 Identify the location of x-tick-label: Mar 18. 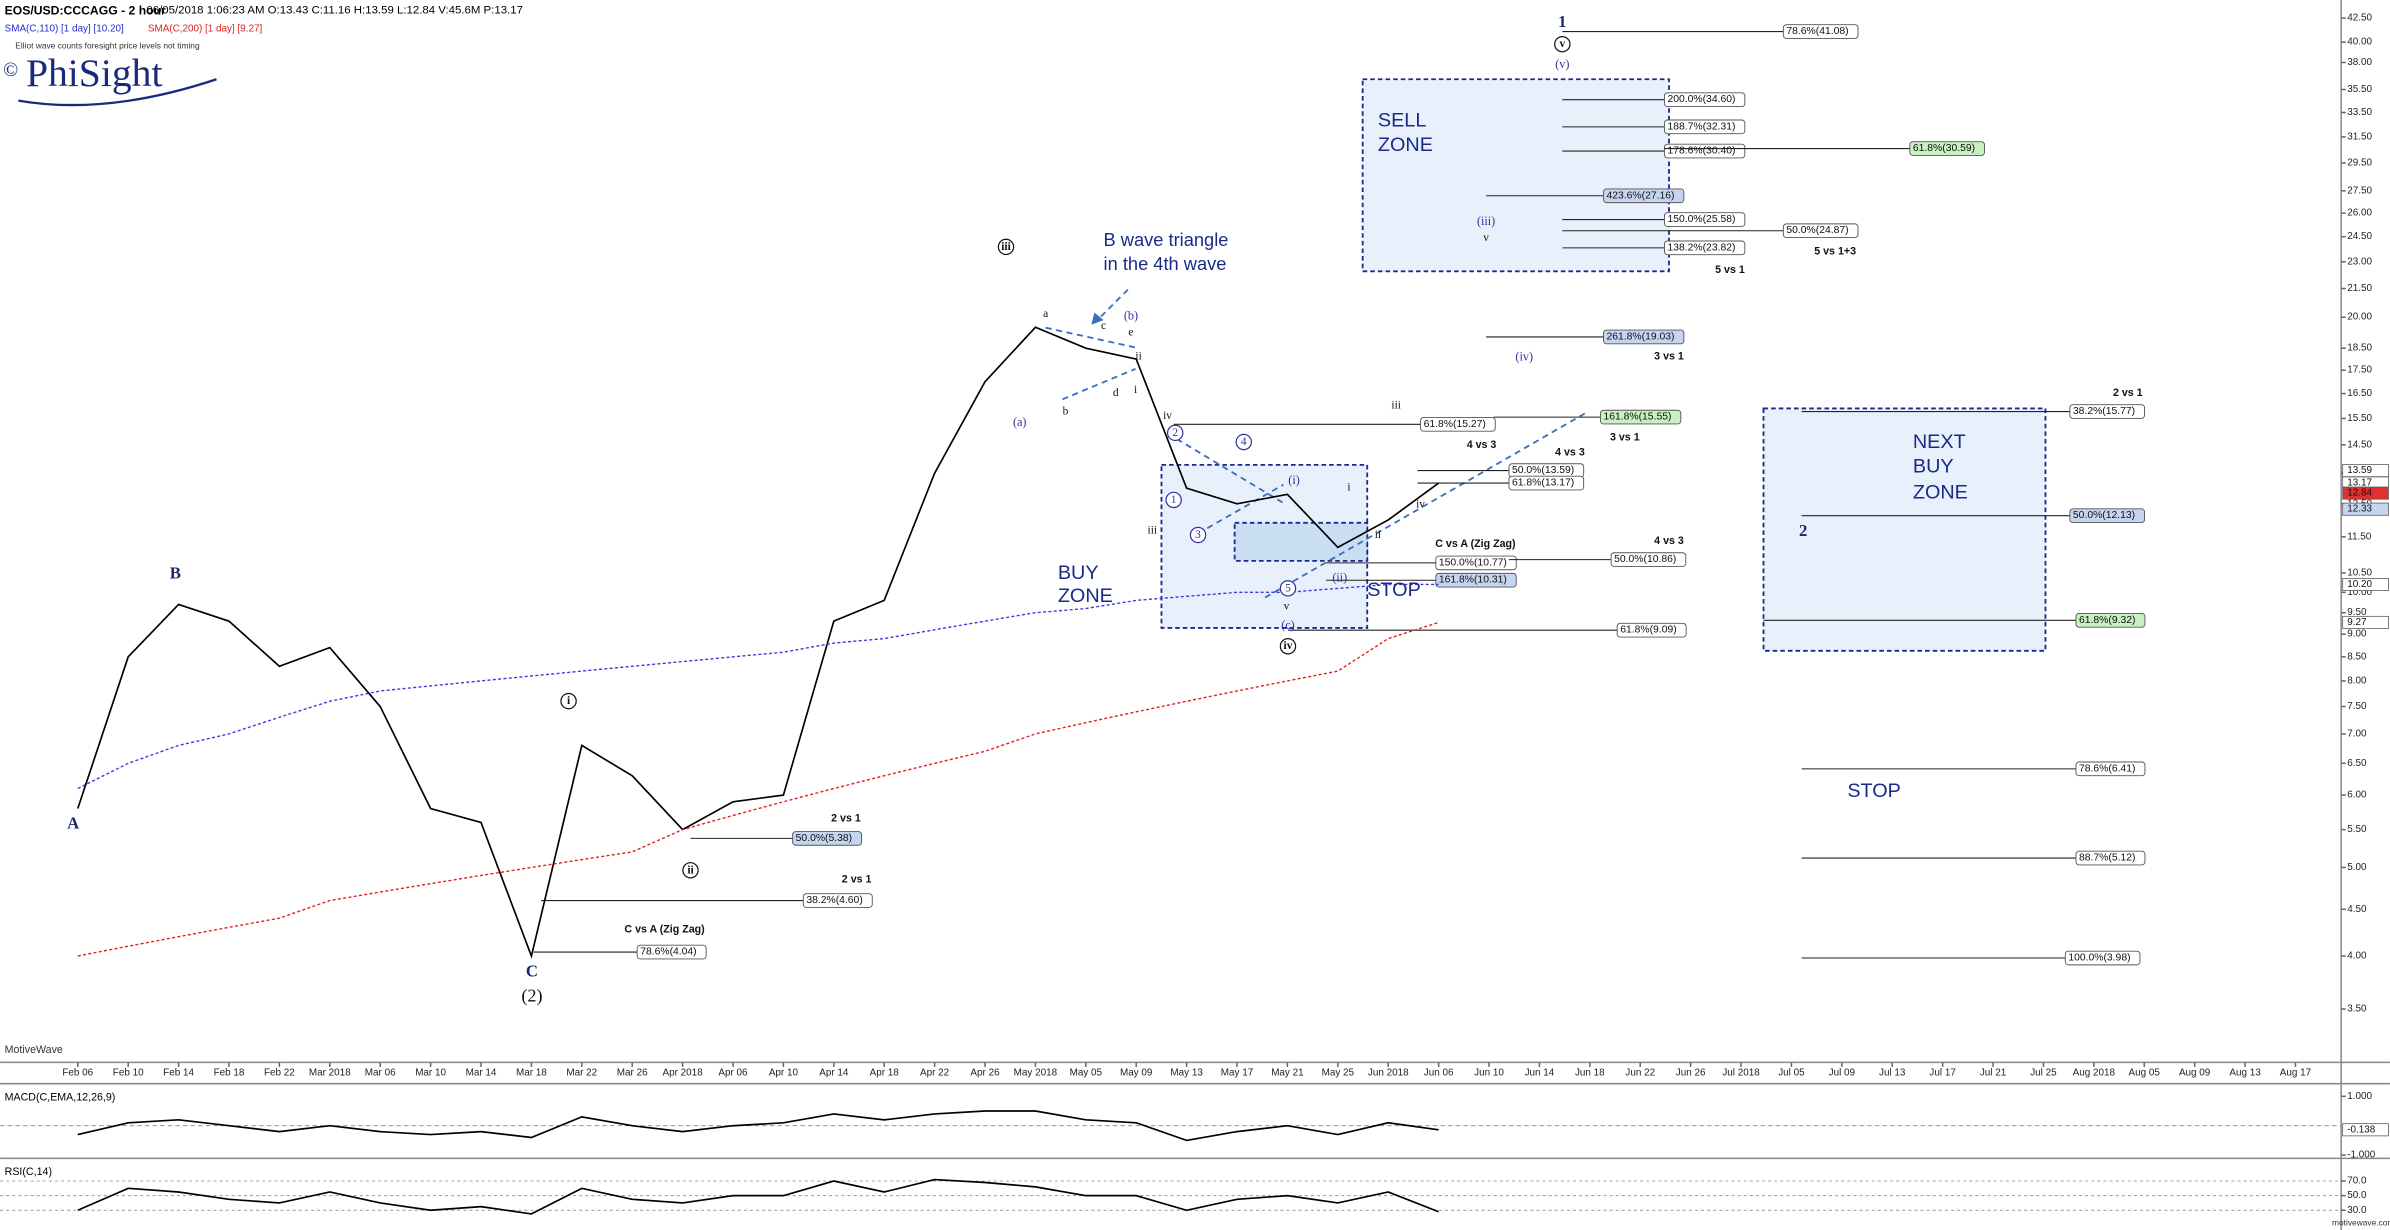
(531, 1073).